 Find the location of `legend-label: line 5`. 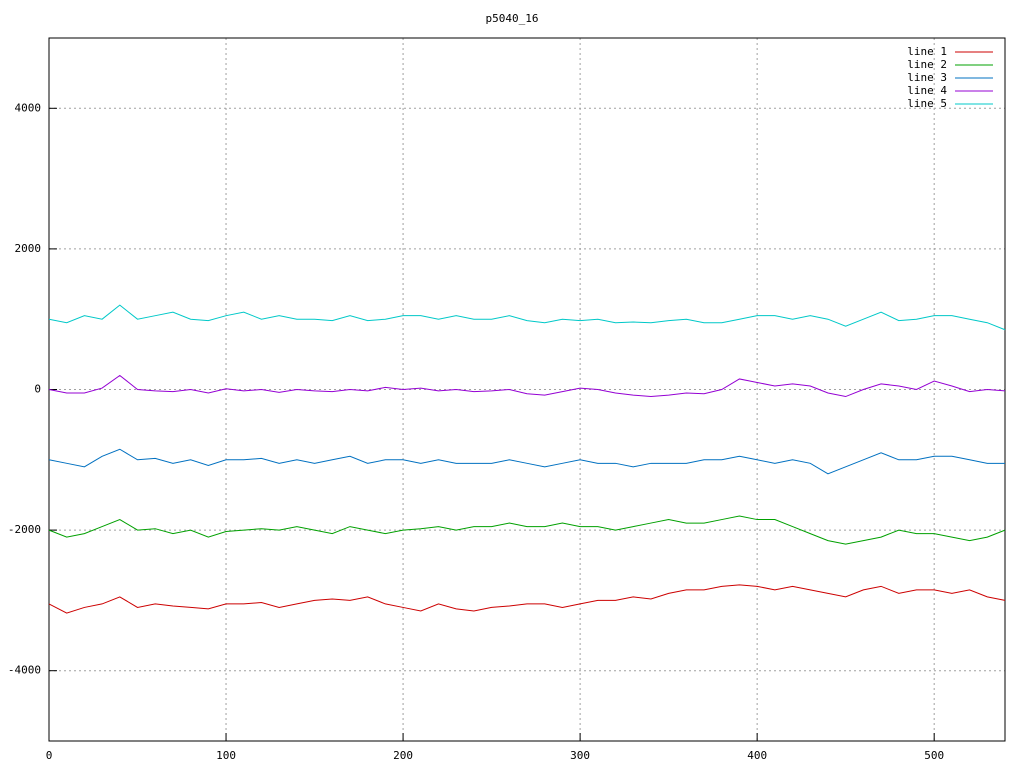

legend-label: line 5 is located at coordinates (927, 103).